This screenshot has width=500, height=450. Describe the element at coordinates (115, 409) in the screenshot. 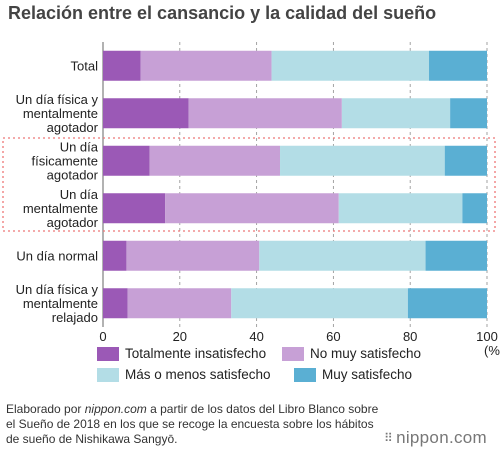

I see `source-site: nippon.com` at that location.